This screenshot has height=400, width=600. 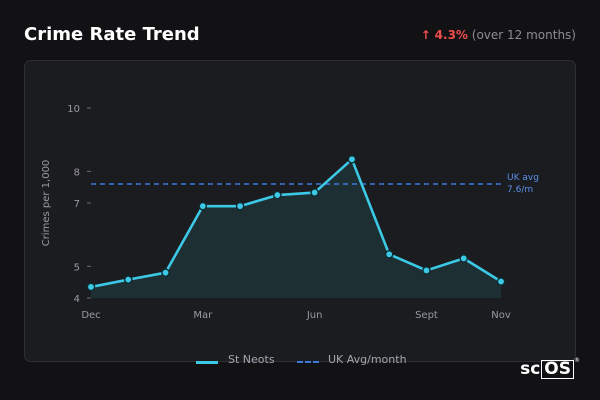 What do you see at coordinates (77, 299) in the screenshot?
I see `y-tick-label: 4` at bounding box center [77, 299].